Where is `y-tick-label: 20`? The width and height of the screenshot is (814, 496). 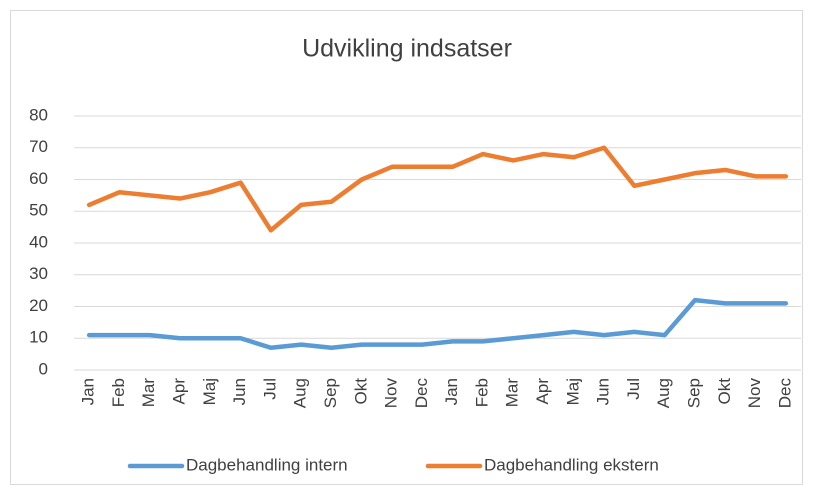 y-tick-label: 20 is located at coordinates (38, 305).